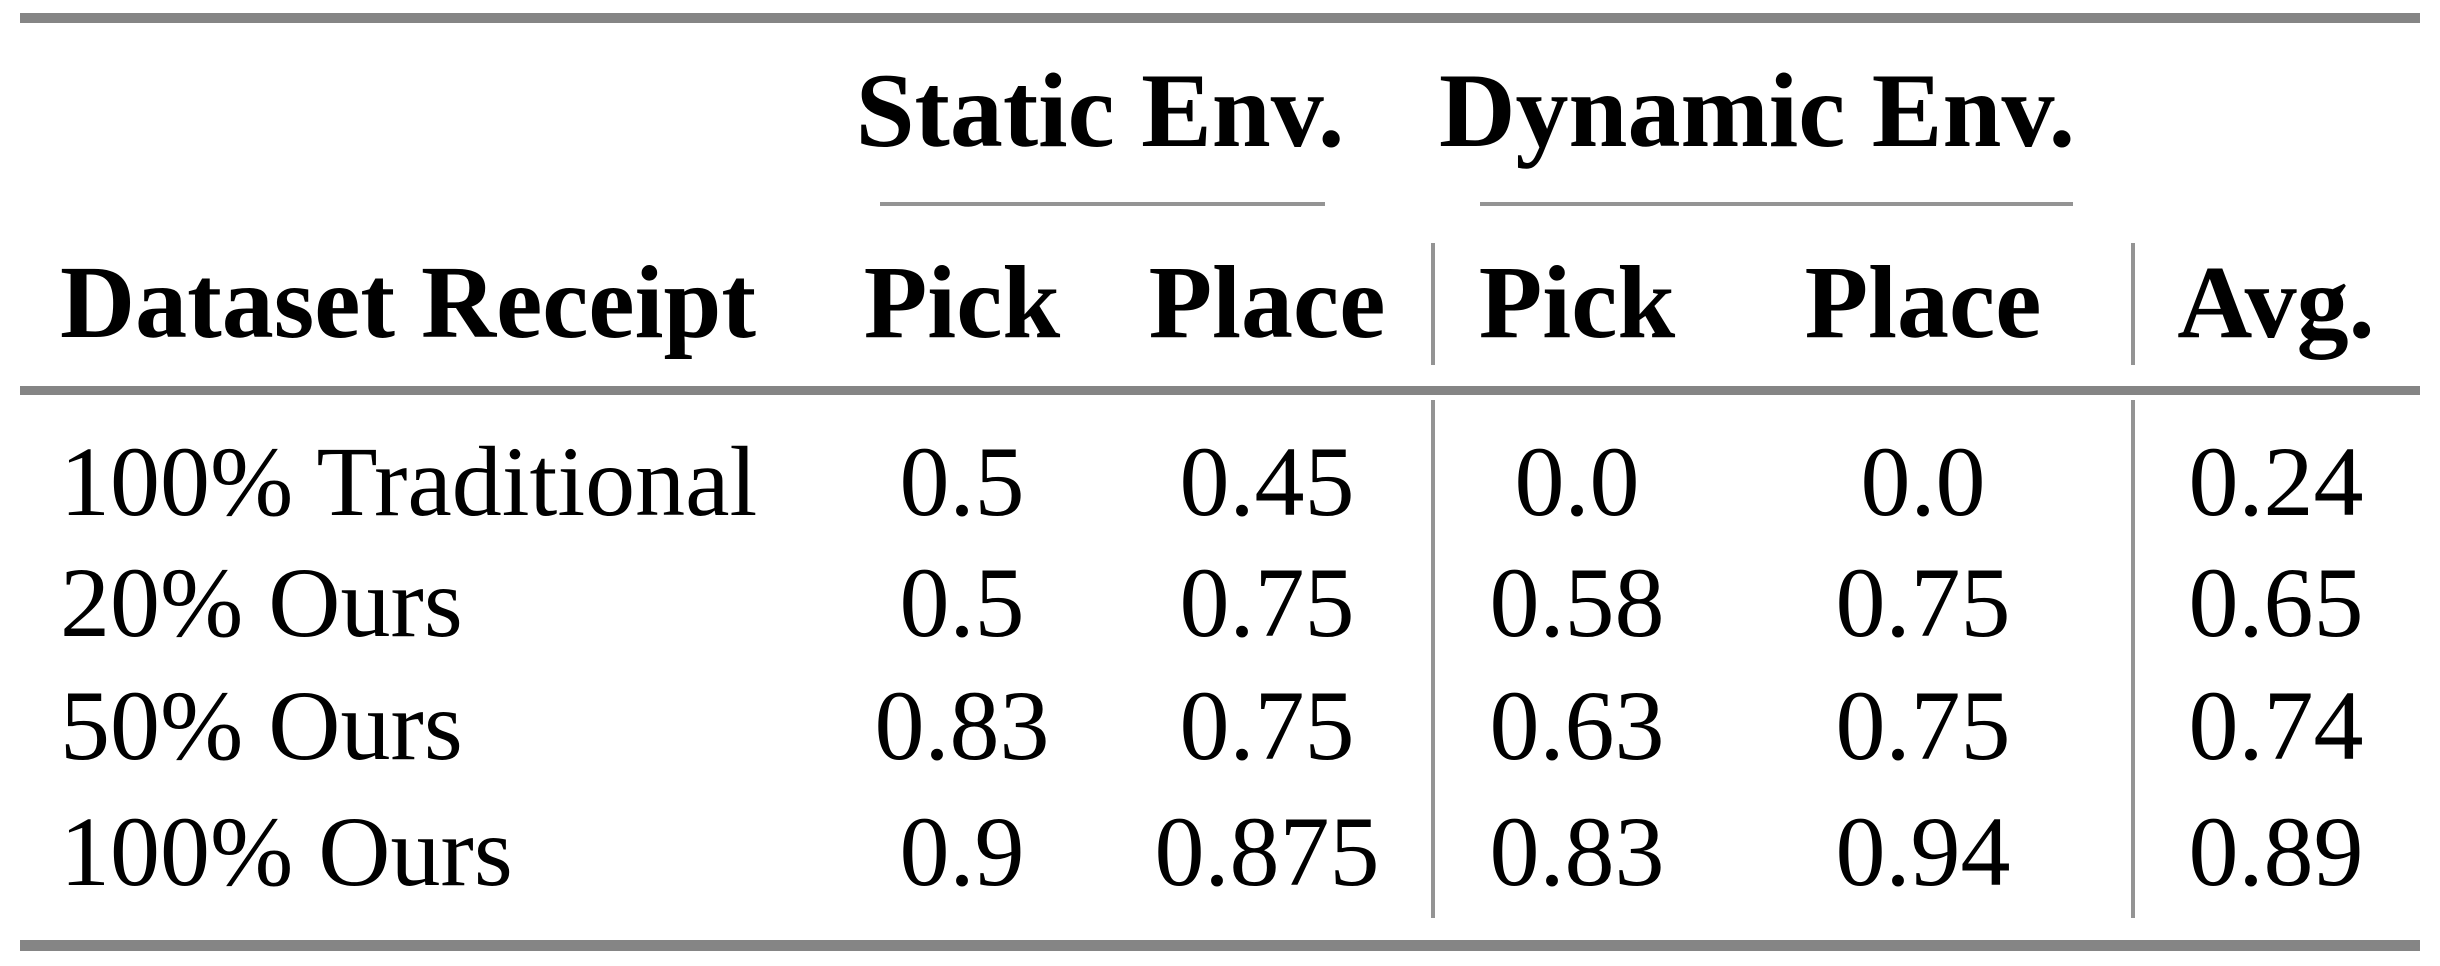 The height and width of the screenshot is (966, 2440). What do you see at coordinates (1102, 204) in the screenshot?
I see `static-env-underline-rule` at bounding box center [1102, 204].